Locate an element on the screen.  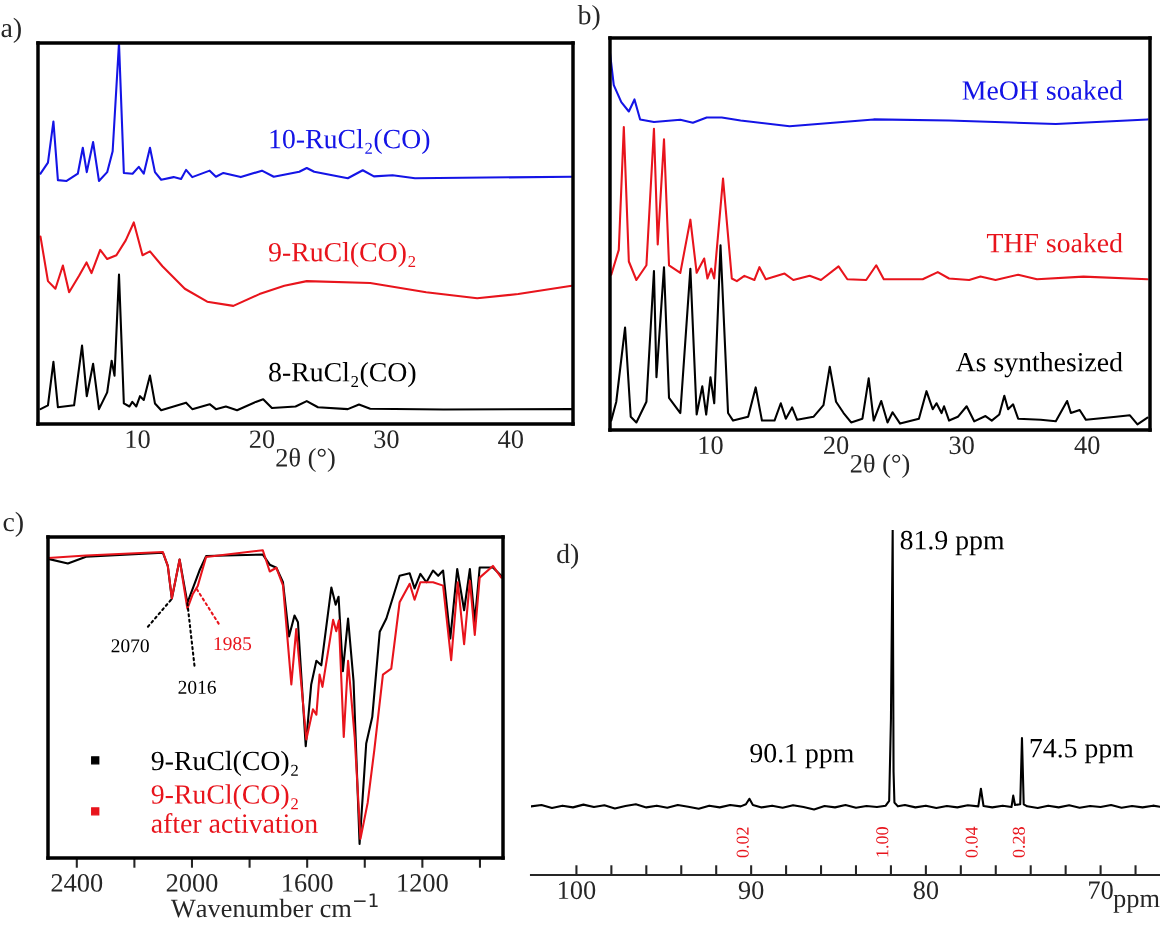
series-label: As synthesized is located at coordinates (1039, 365).